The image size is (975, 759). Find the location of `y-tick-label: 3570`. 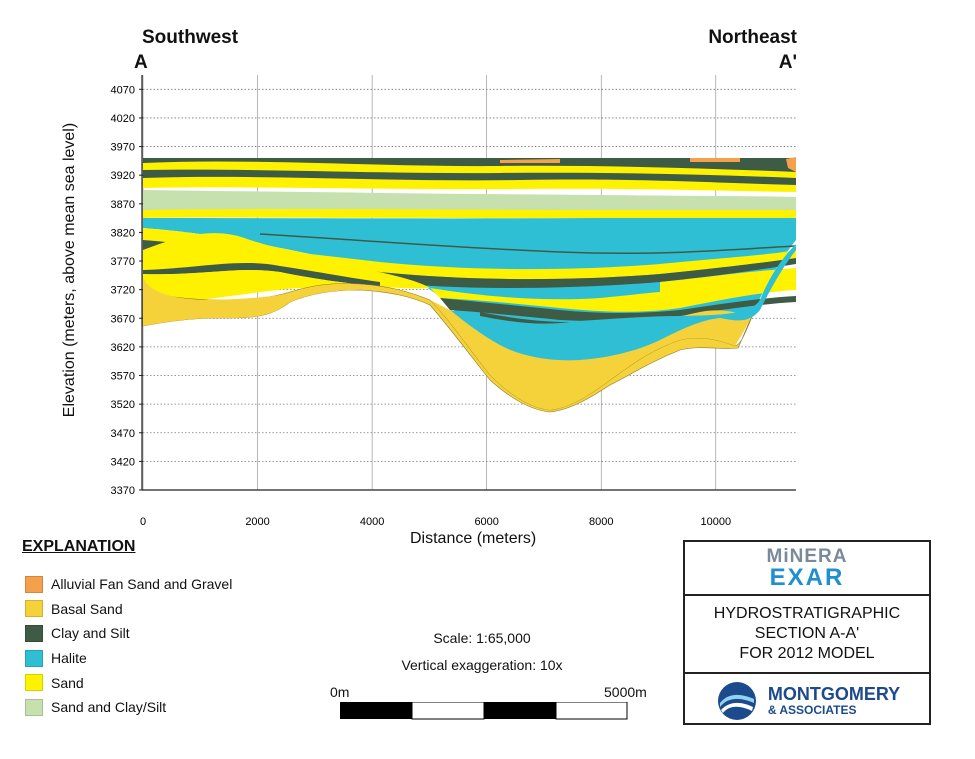

y-tick-label: 3570 is located at coordinates (123, 377).